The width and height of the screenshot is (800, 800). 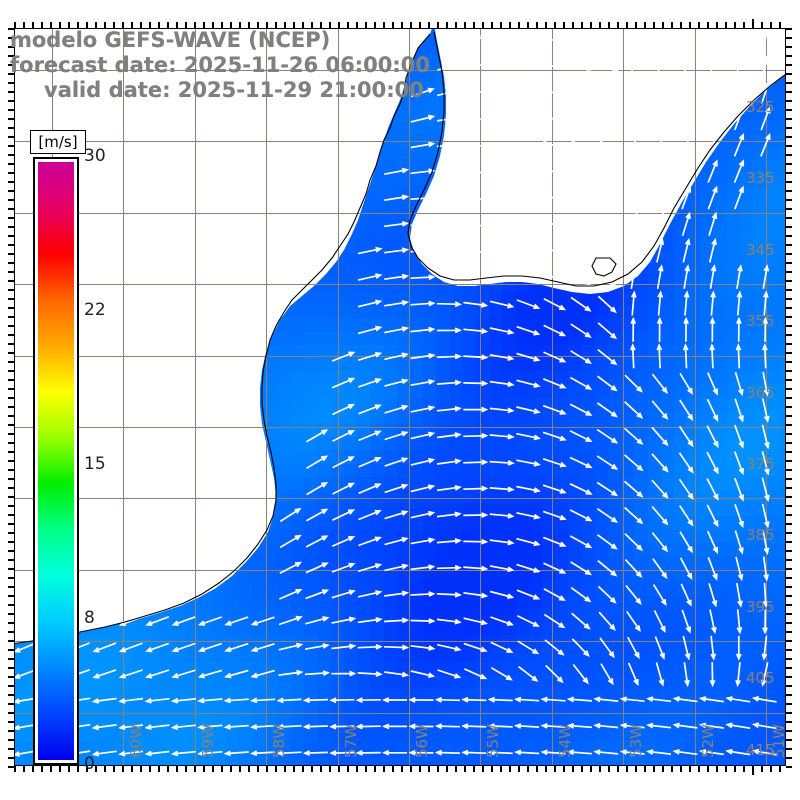 What do you see at coordinates (89, 764) in the screenshot?
I see `colorbar-tick-0: 0` at bounding box center [89, 764].